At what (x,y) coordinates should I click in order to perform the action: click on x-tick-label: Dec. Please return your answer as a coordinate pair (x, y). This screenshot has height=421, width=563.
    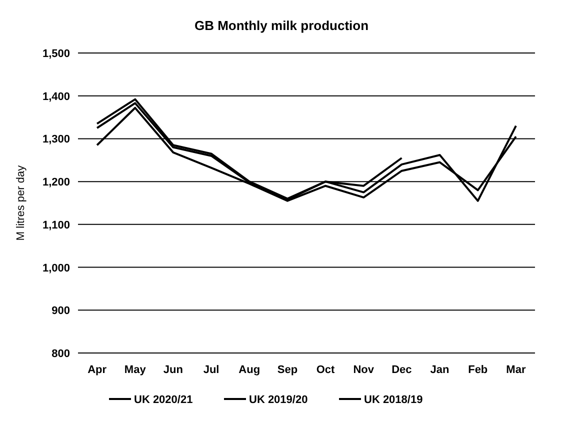
    Looking at the image, I should click on (402, 370).